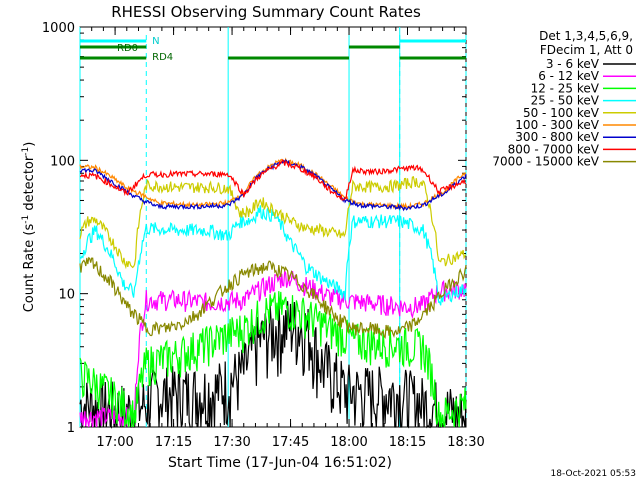  Describe the element at coordinates (114, 442) in the screenshot. I see `x-tick-label: 17:00` at that location.